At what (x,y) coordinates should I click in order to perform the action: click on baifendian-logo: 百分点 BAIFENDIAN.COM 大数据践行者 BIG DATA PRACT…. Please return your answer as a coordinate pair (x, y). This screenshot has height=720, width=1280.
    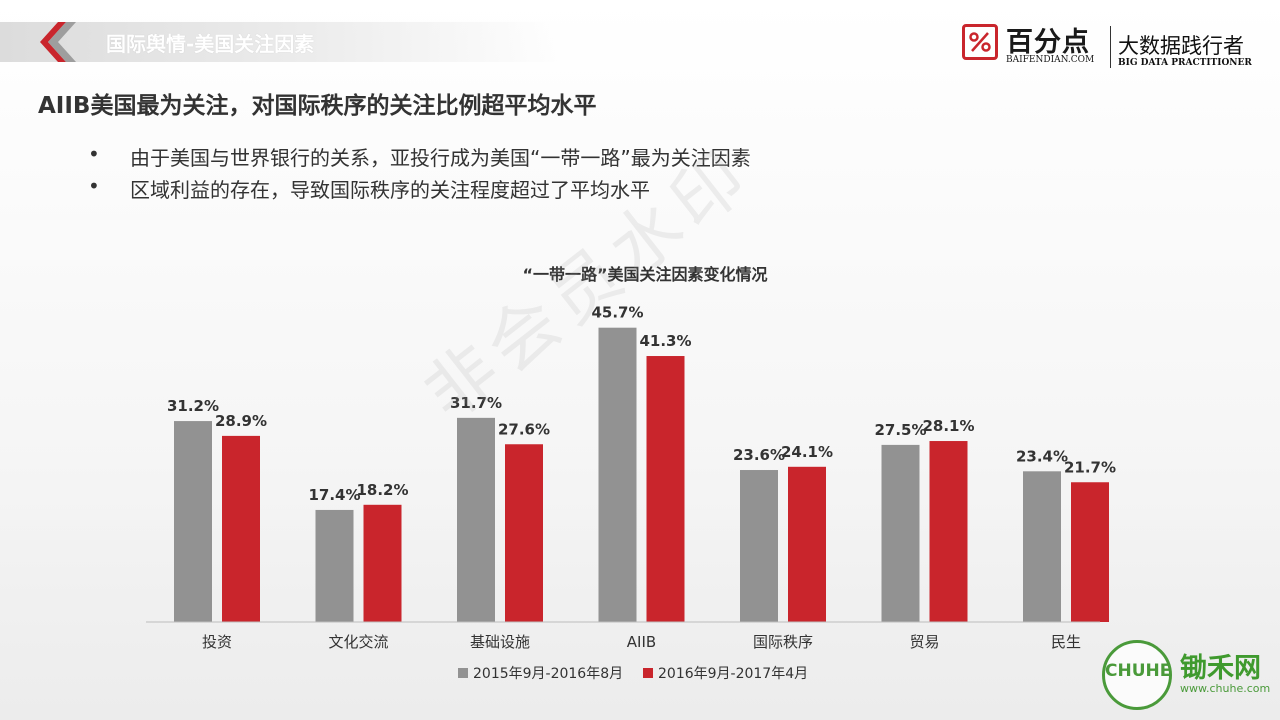
    Looking at the image, I should click on (1112, 46).